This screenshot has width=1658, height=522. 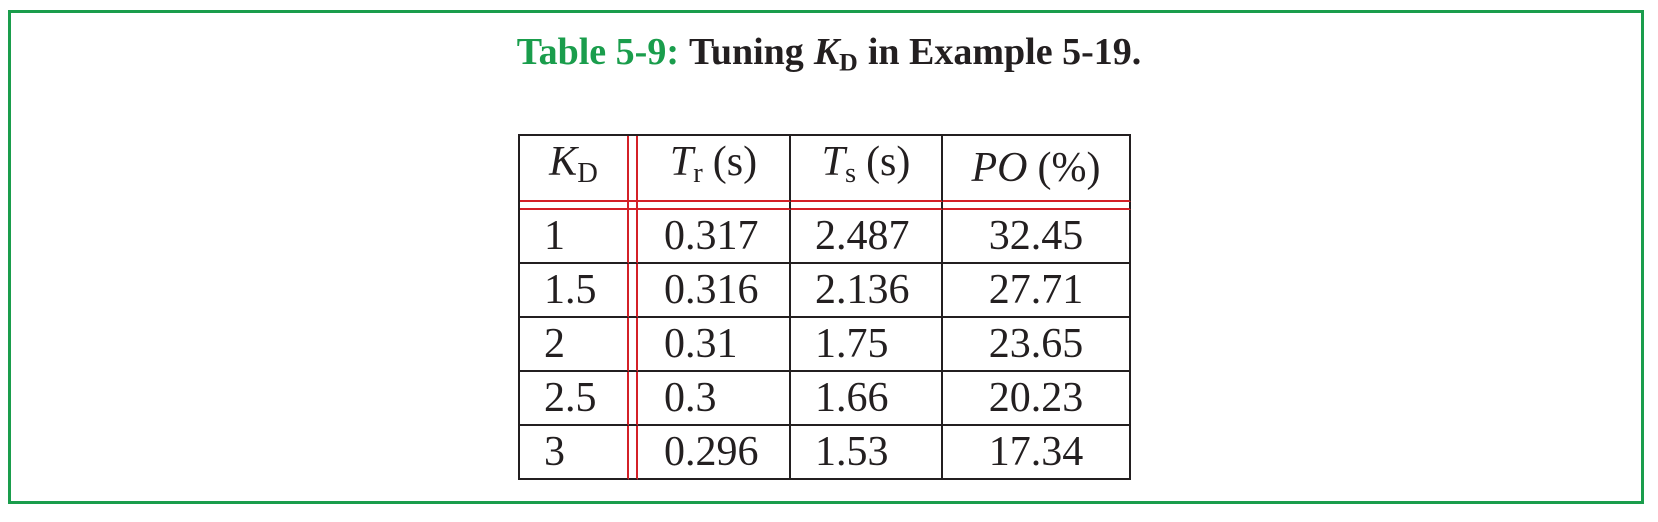 I want to click on caption-subscript: D, so click(x=848, y=62).